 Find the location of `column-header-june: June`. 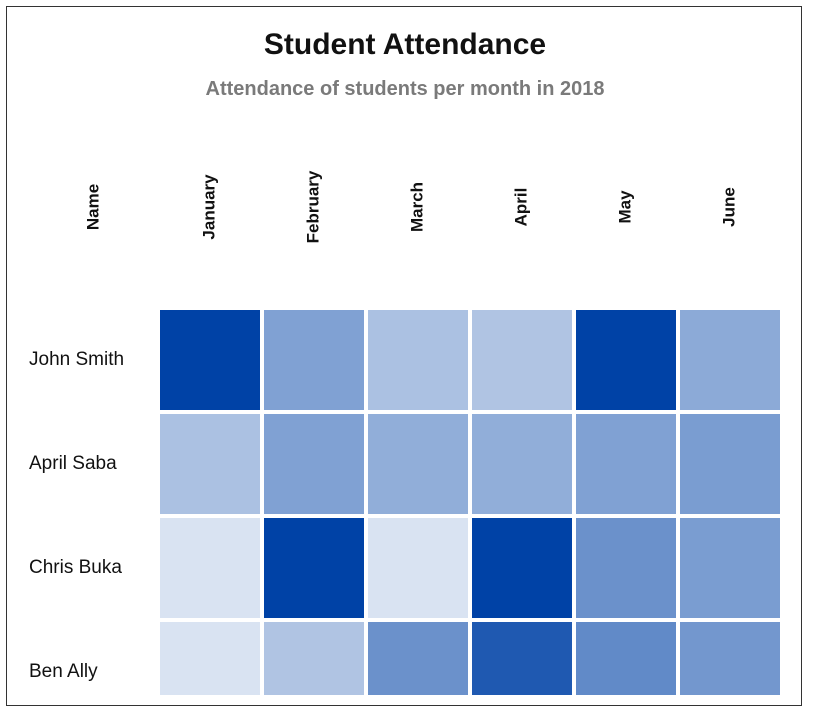

column-header-june: June is located at coordinates (728, 207).